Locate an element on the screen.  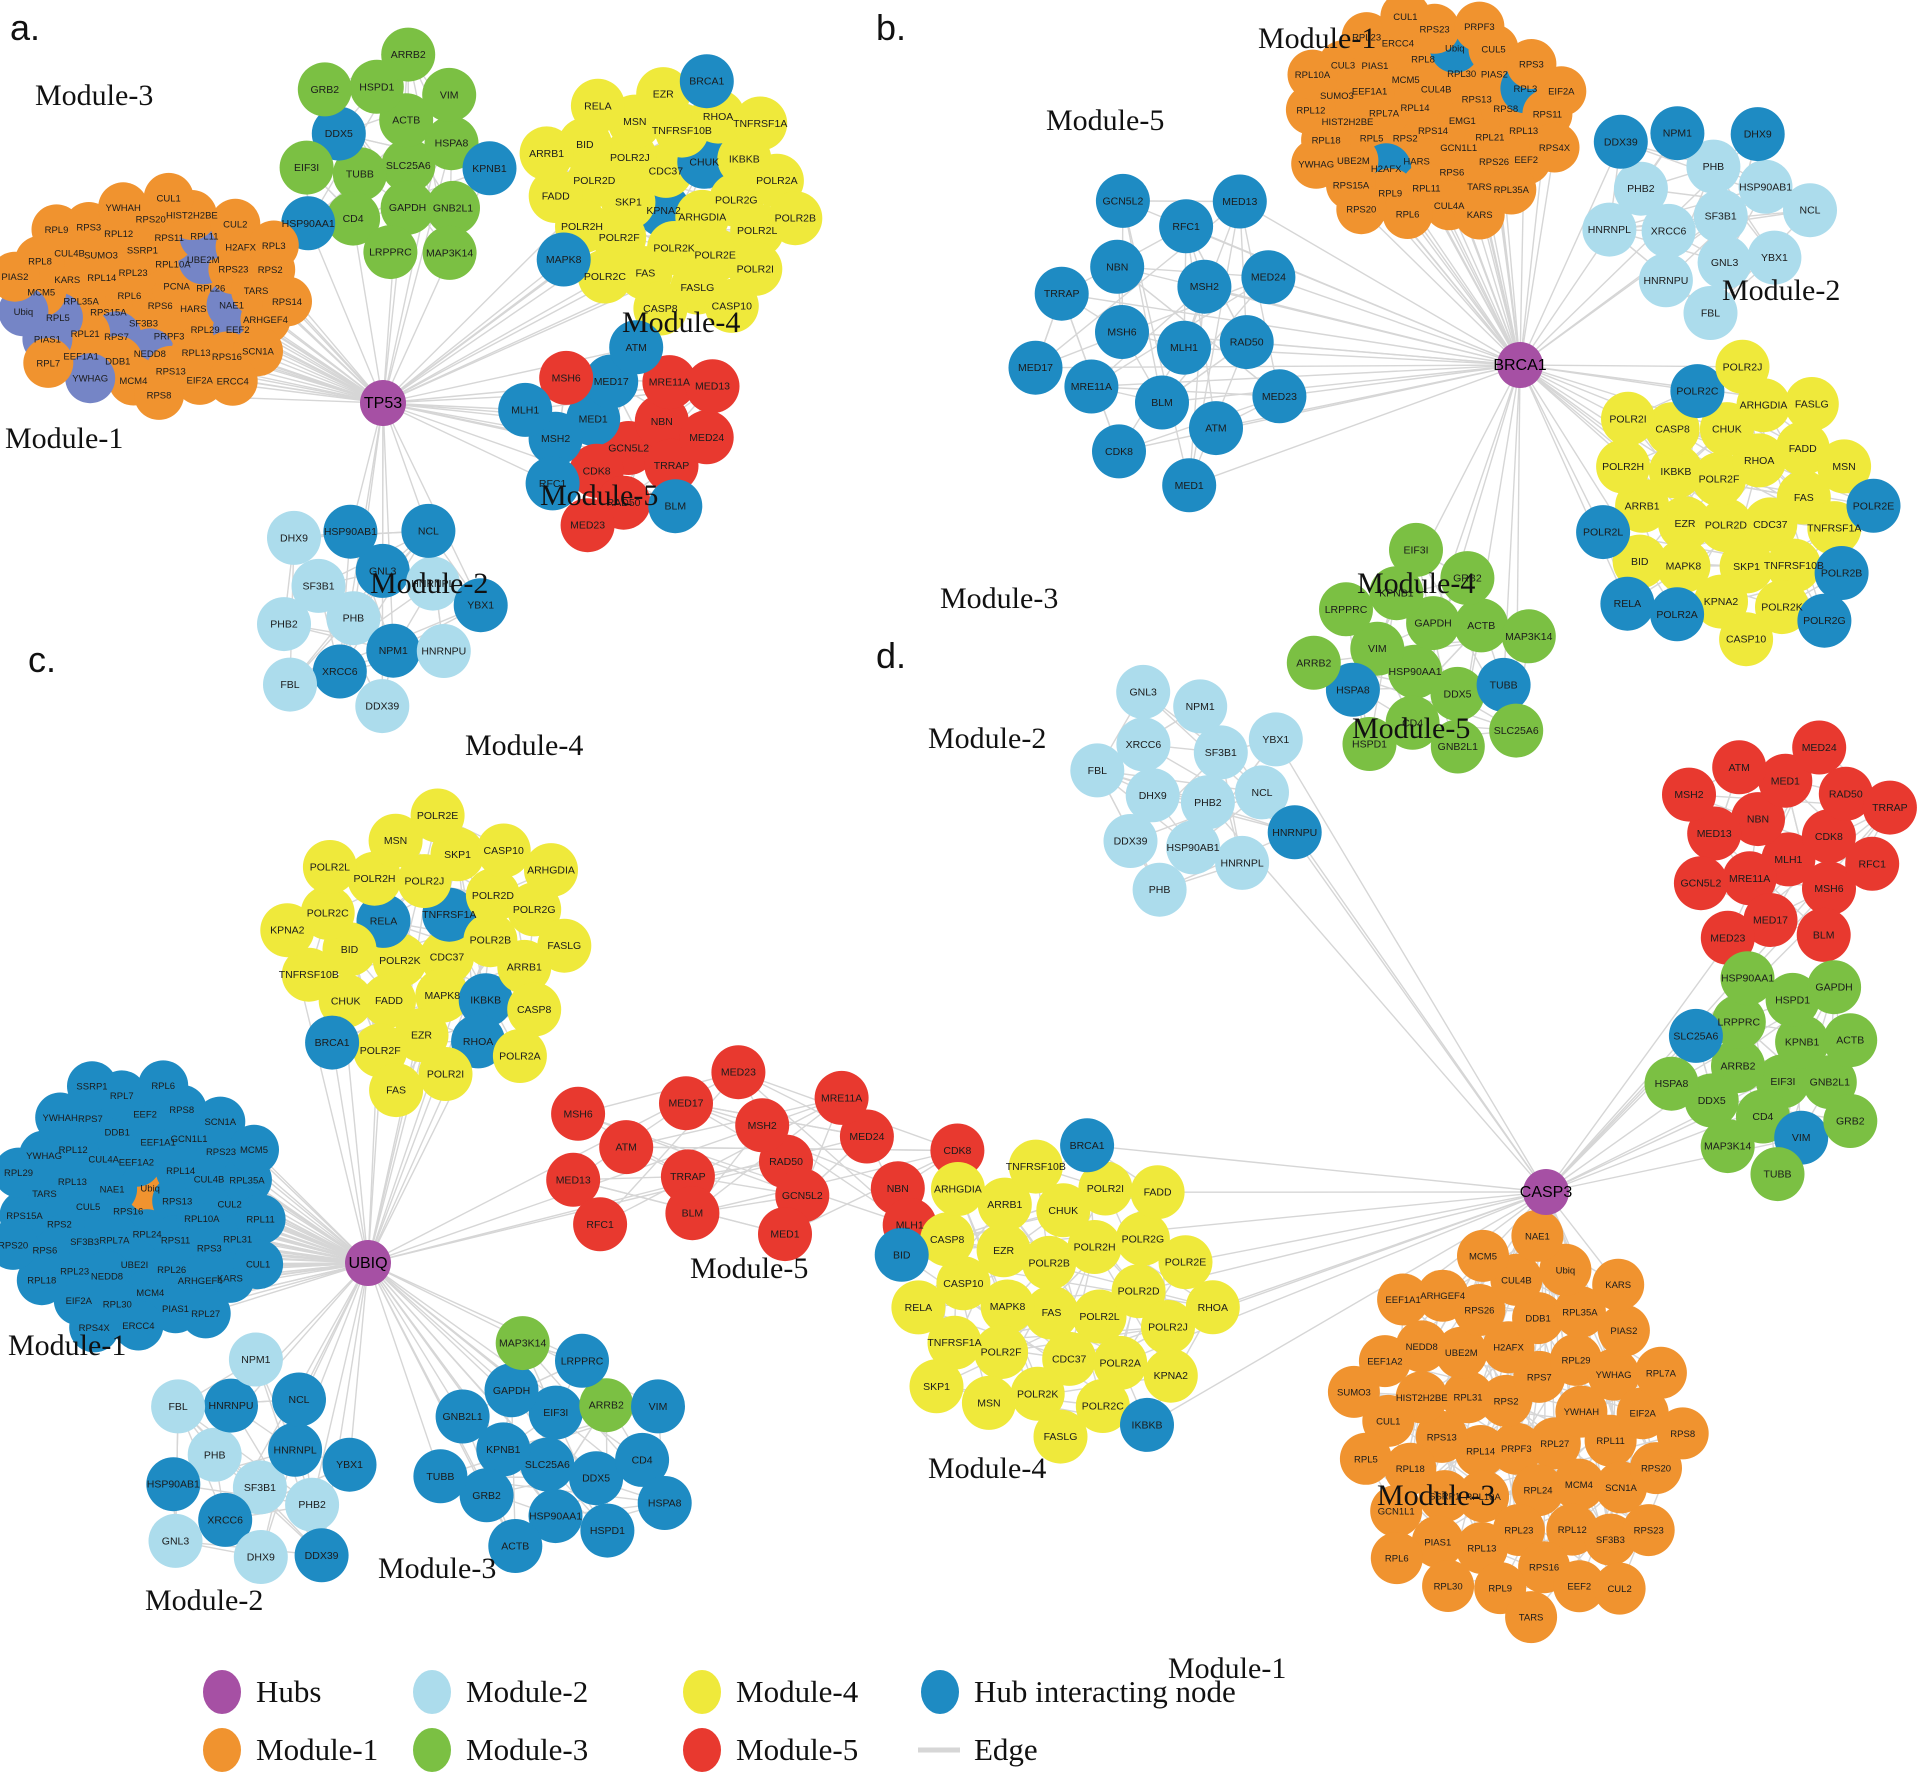
node-label: NEDD8 is located at coordinates (150, 354).